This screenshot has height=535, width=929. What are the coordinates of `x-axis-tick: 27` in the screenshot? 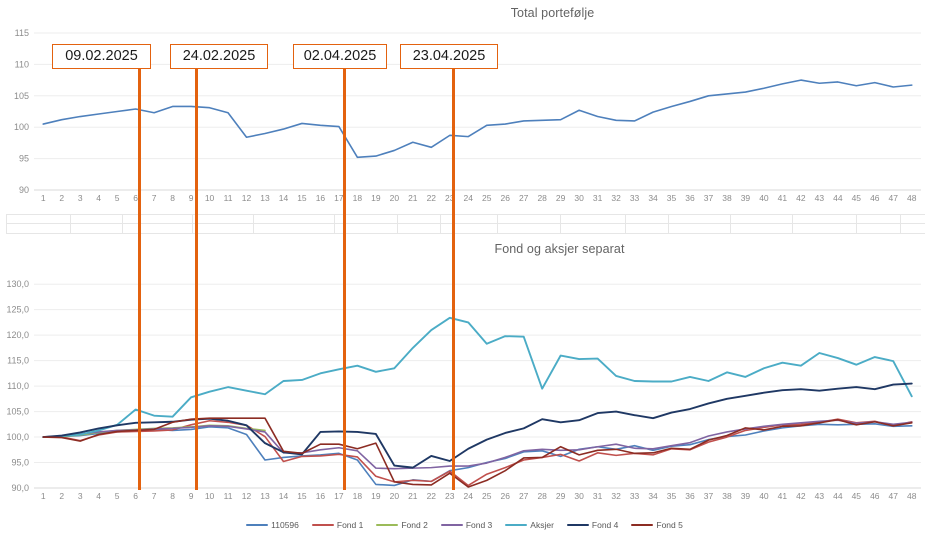 It's located at (524, 198).